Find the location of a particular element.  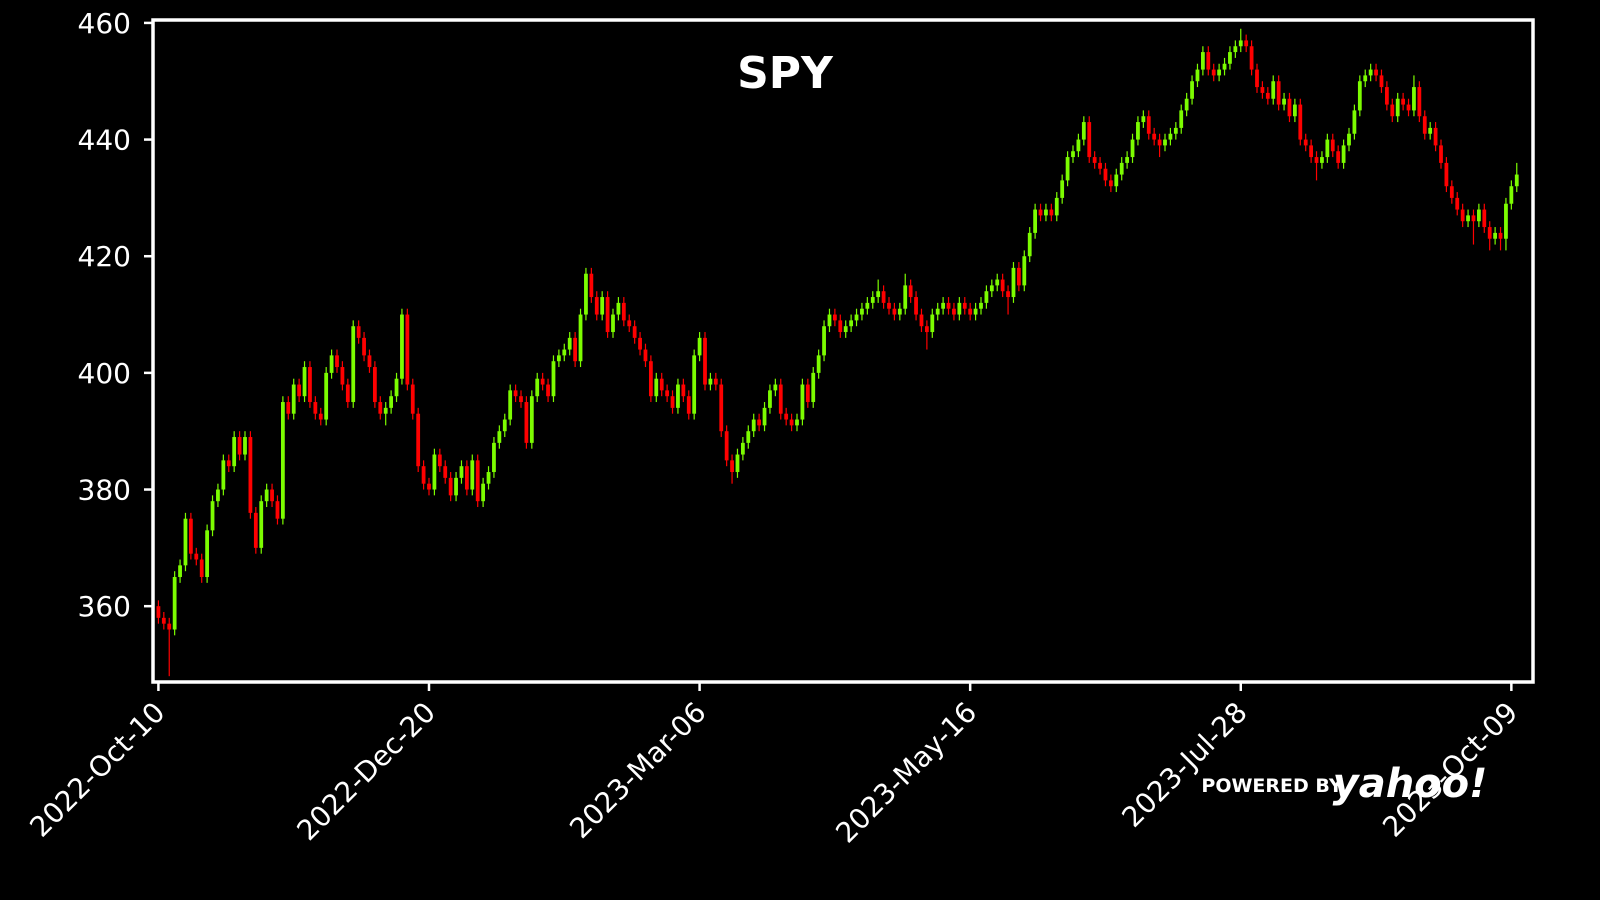

y-tick-label: 440 is located at coordinates (104, 140).